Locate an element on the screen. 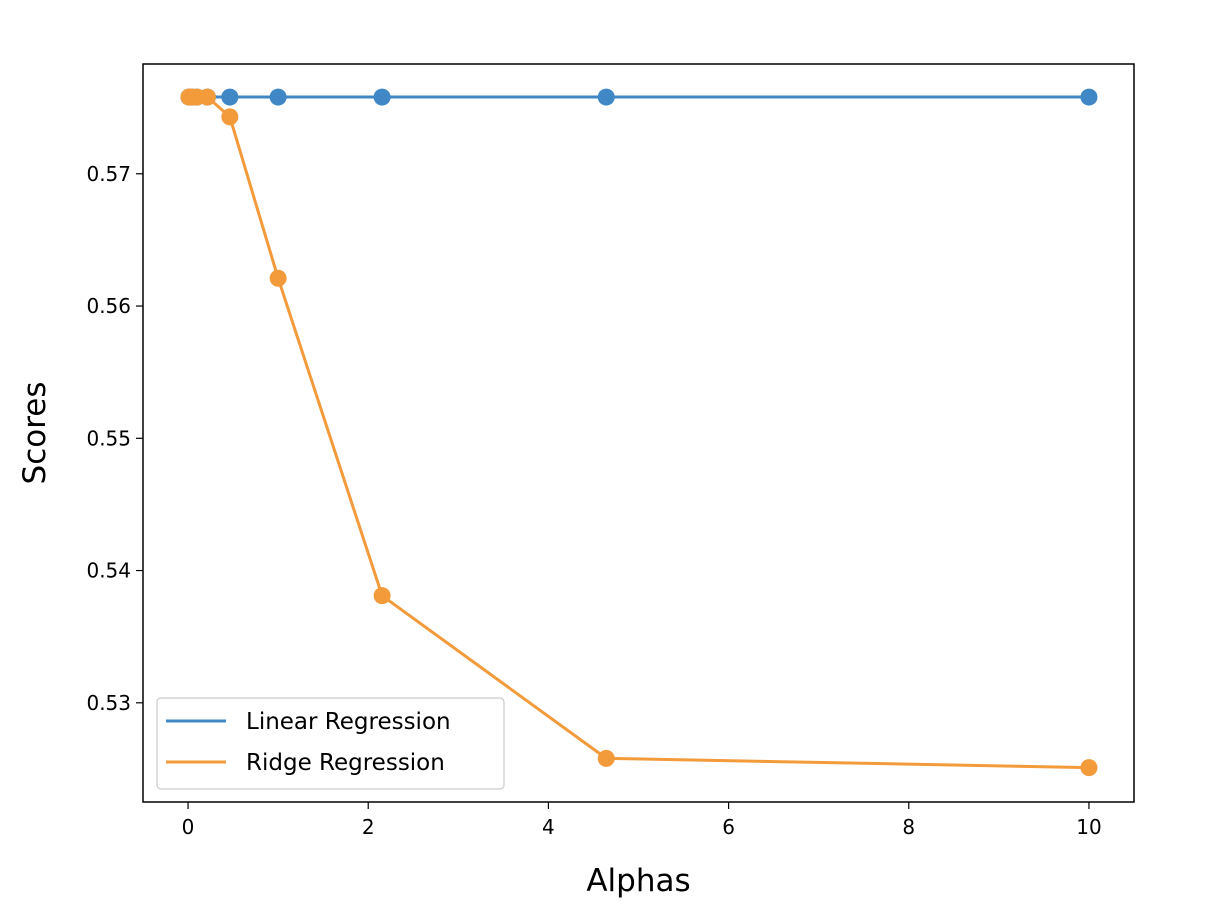  x-axis-ticks: 0 2 4 6 8 10 is located at coordinates (642, 820).